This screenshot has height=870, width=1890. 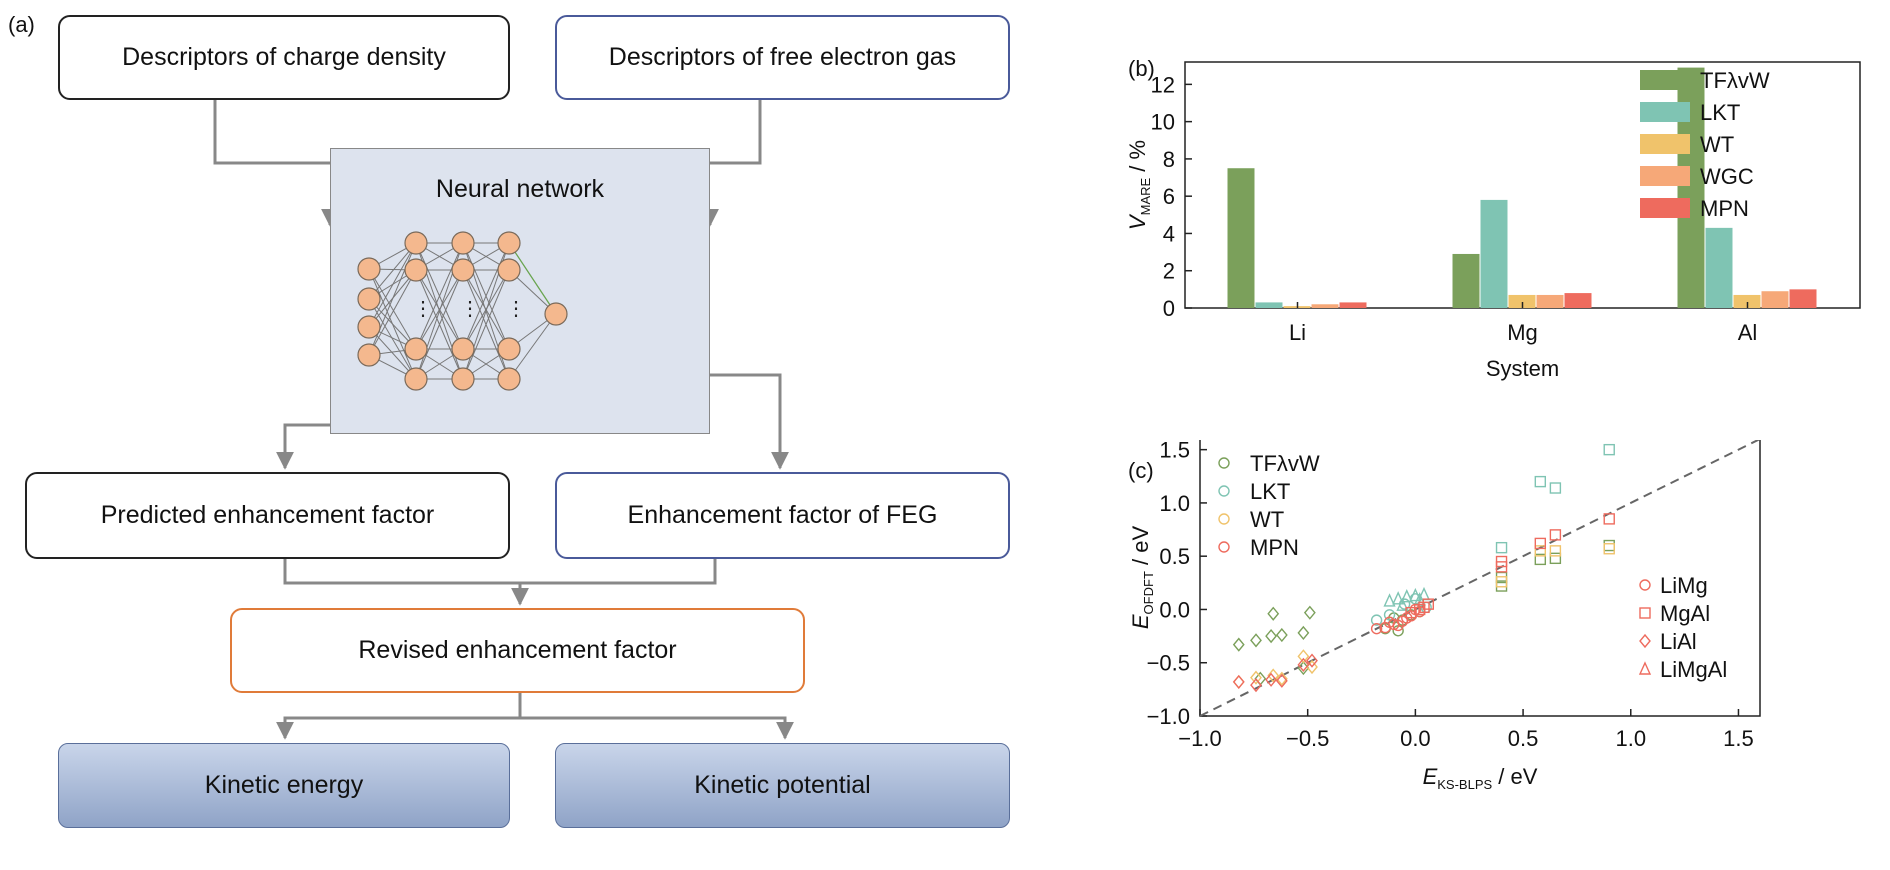 I want to click on legend-label-1: LKT, so click(x=1720, y=112).